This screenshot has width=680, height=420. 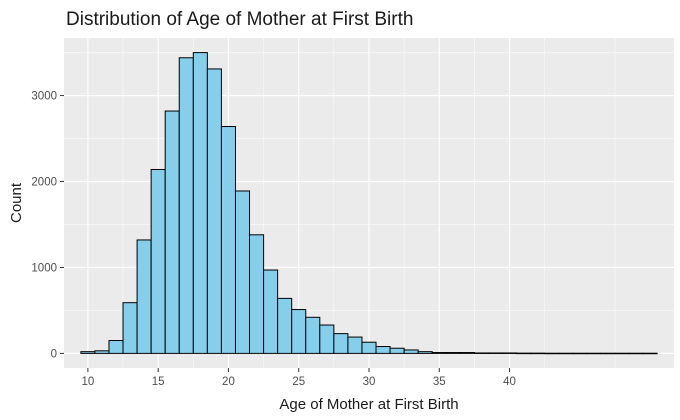 I want to click on y-tick-label: 2000, so click(x=44, y=183).